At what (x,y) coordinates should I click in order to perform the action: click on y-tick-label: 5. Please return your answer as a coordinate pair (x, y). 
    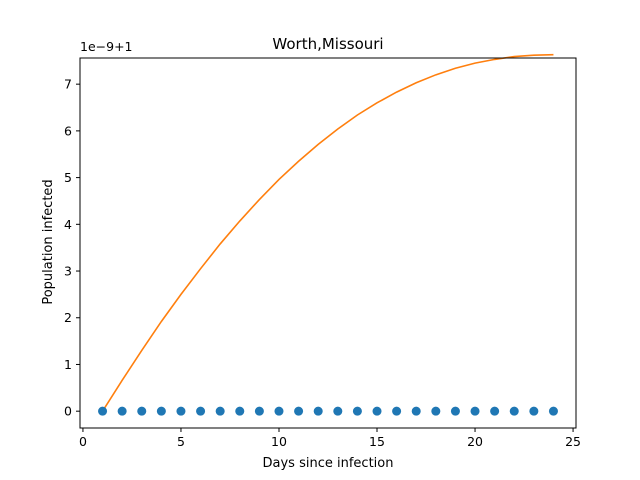
    Looking at the image, I should click on (68, 177).